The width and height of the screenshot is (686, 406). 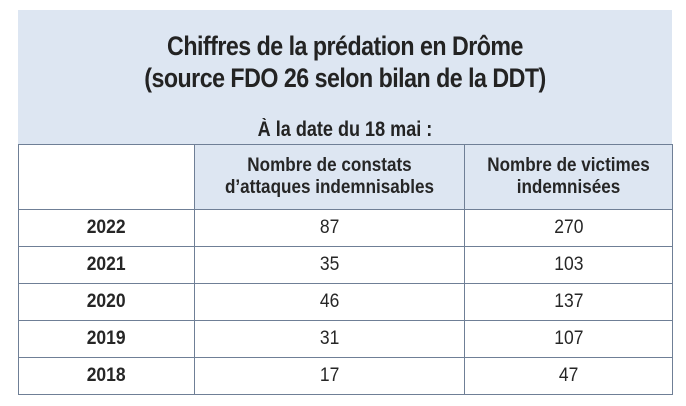 I want to click on column-header-constats-line1: Nombre de constats, so click(x=329, y=165).